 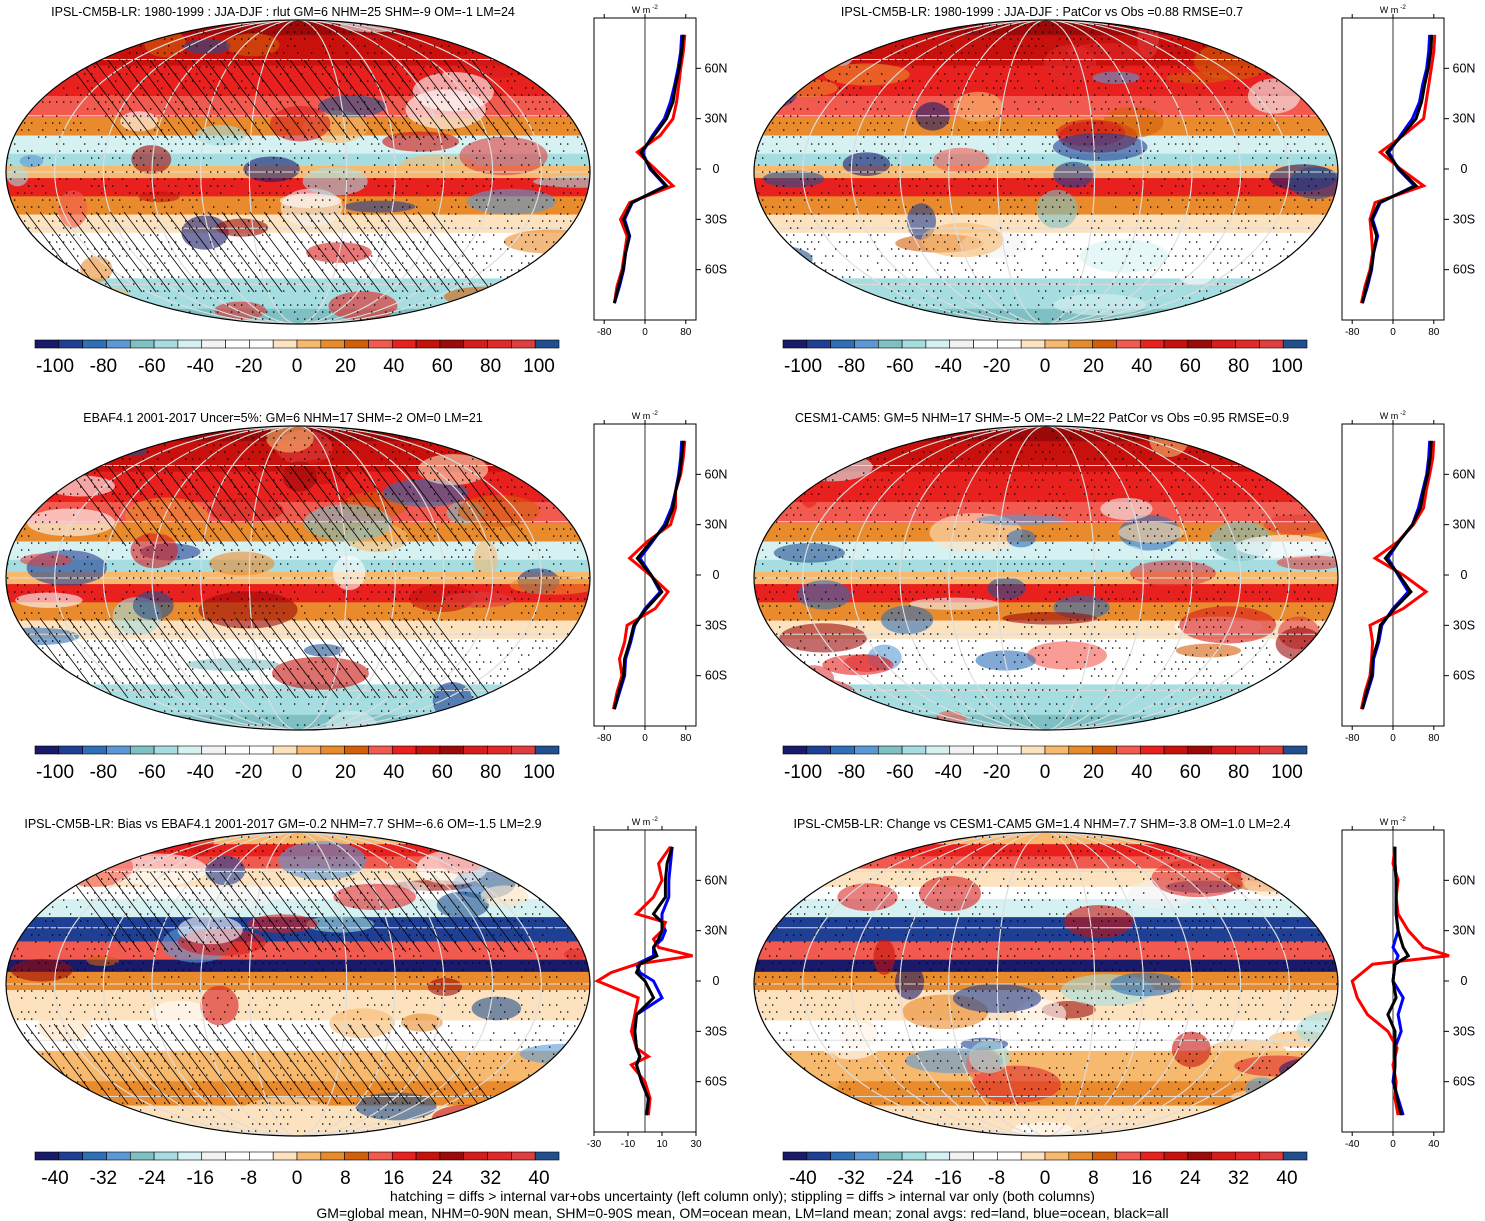 I want to click on zonal-x-tick-label: 30, so click(x=696, y=1144).